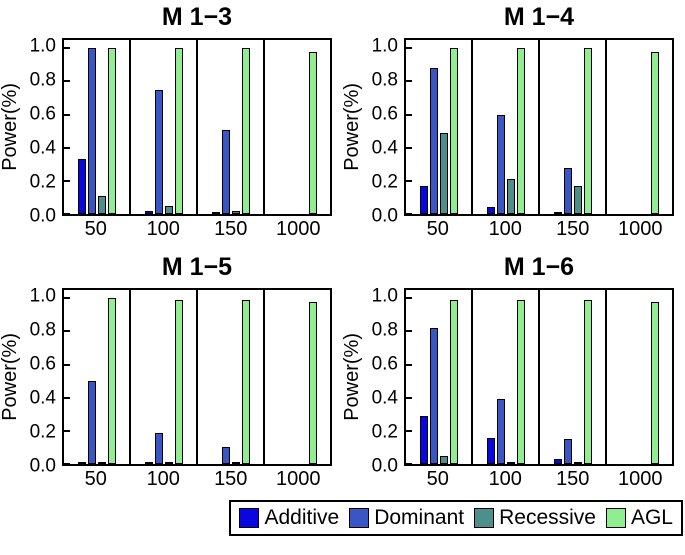 This screenshot has height=555, width=685. I want to click on legend-label: Recessive, so click(547, 517).